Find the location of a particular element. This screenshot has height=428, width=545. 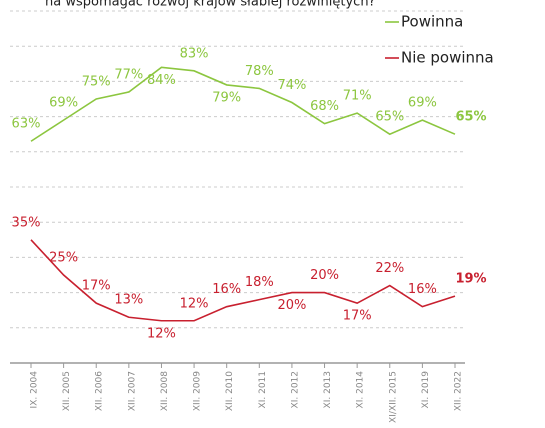

x-tick-label: XII. 2009 is located at coordinates (198, 391).